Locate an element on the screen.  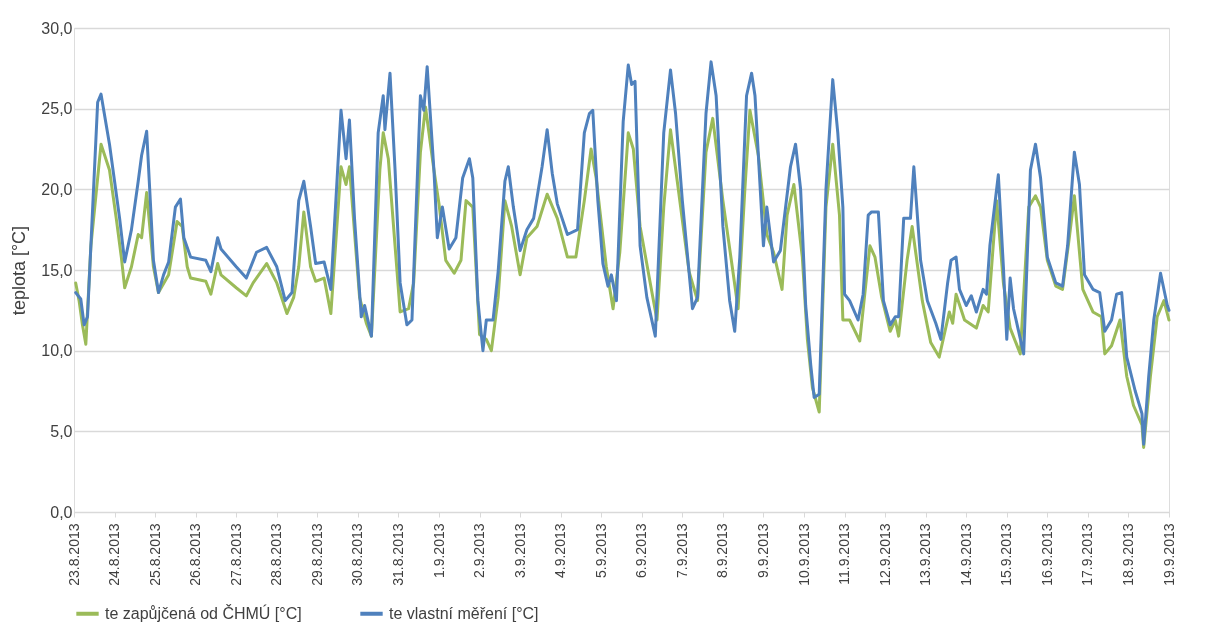
x-tick-label: 3.9.2013 is located at coordinates (519, 550).